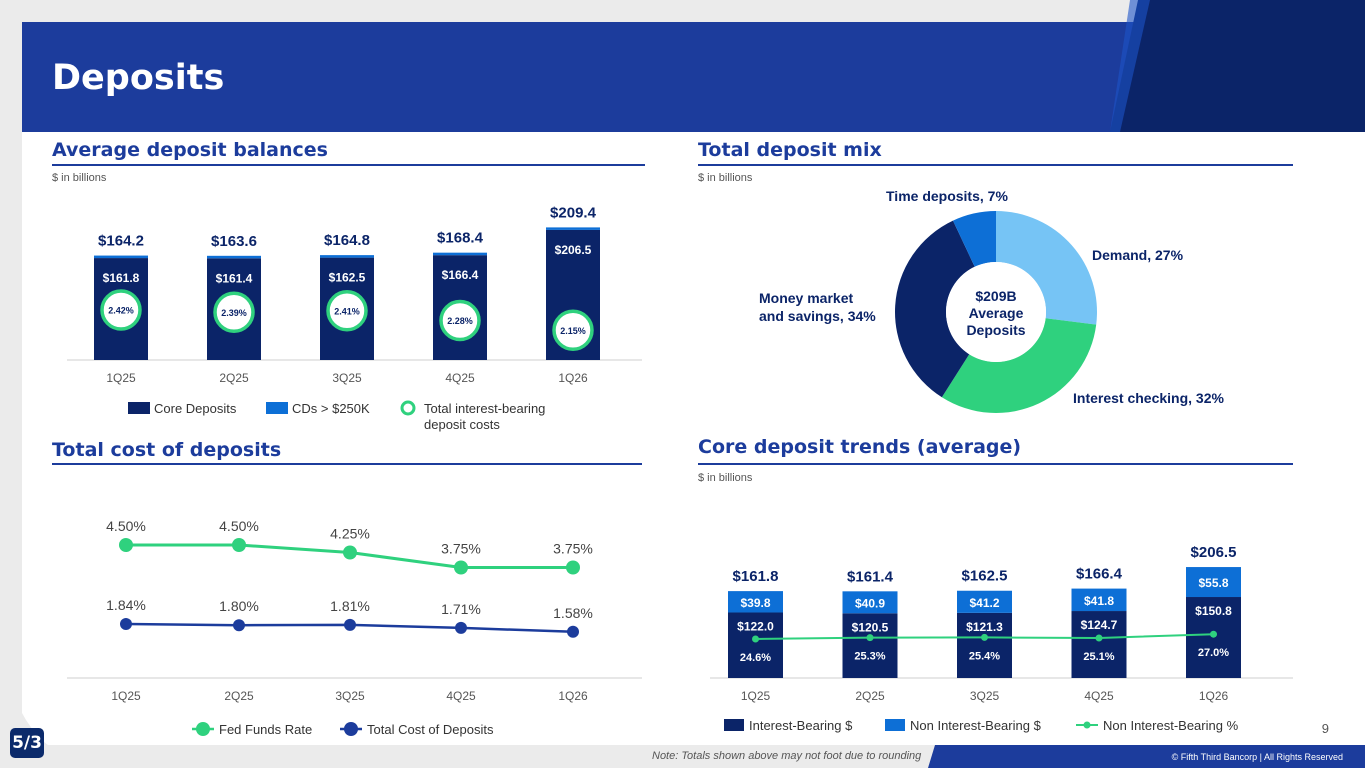 This screenshot has width=1365, height=768. What do you see at coordinates (331, 408) in the screenshot?
I see `legend-cd-label: CDs > $250K` at bounding box center [331, 408].